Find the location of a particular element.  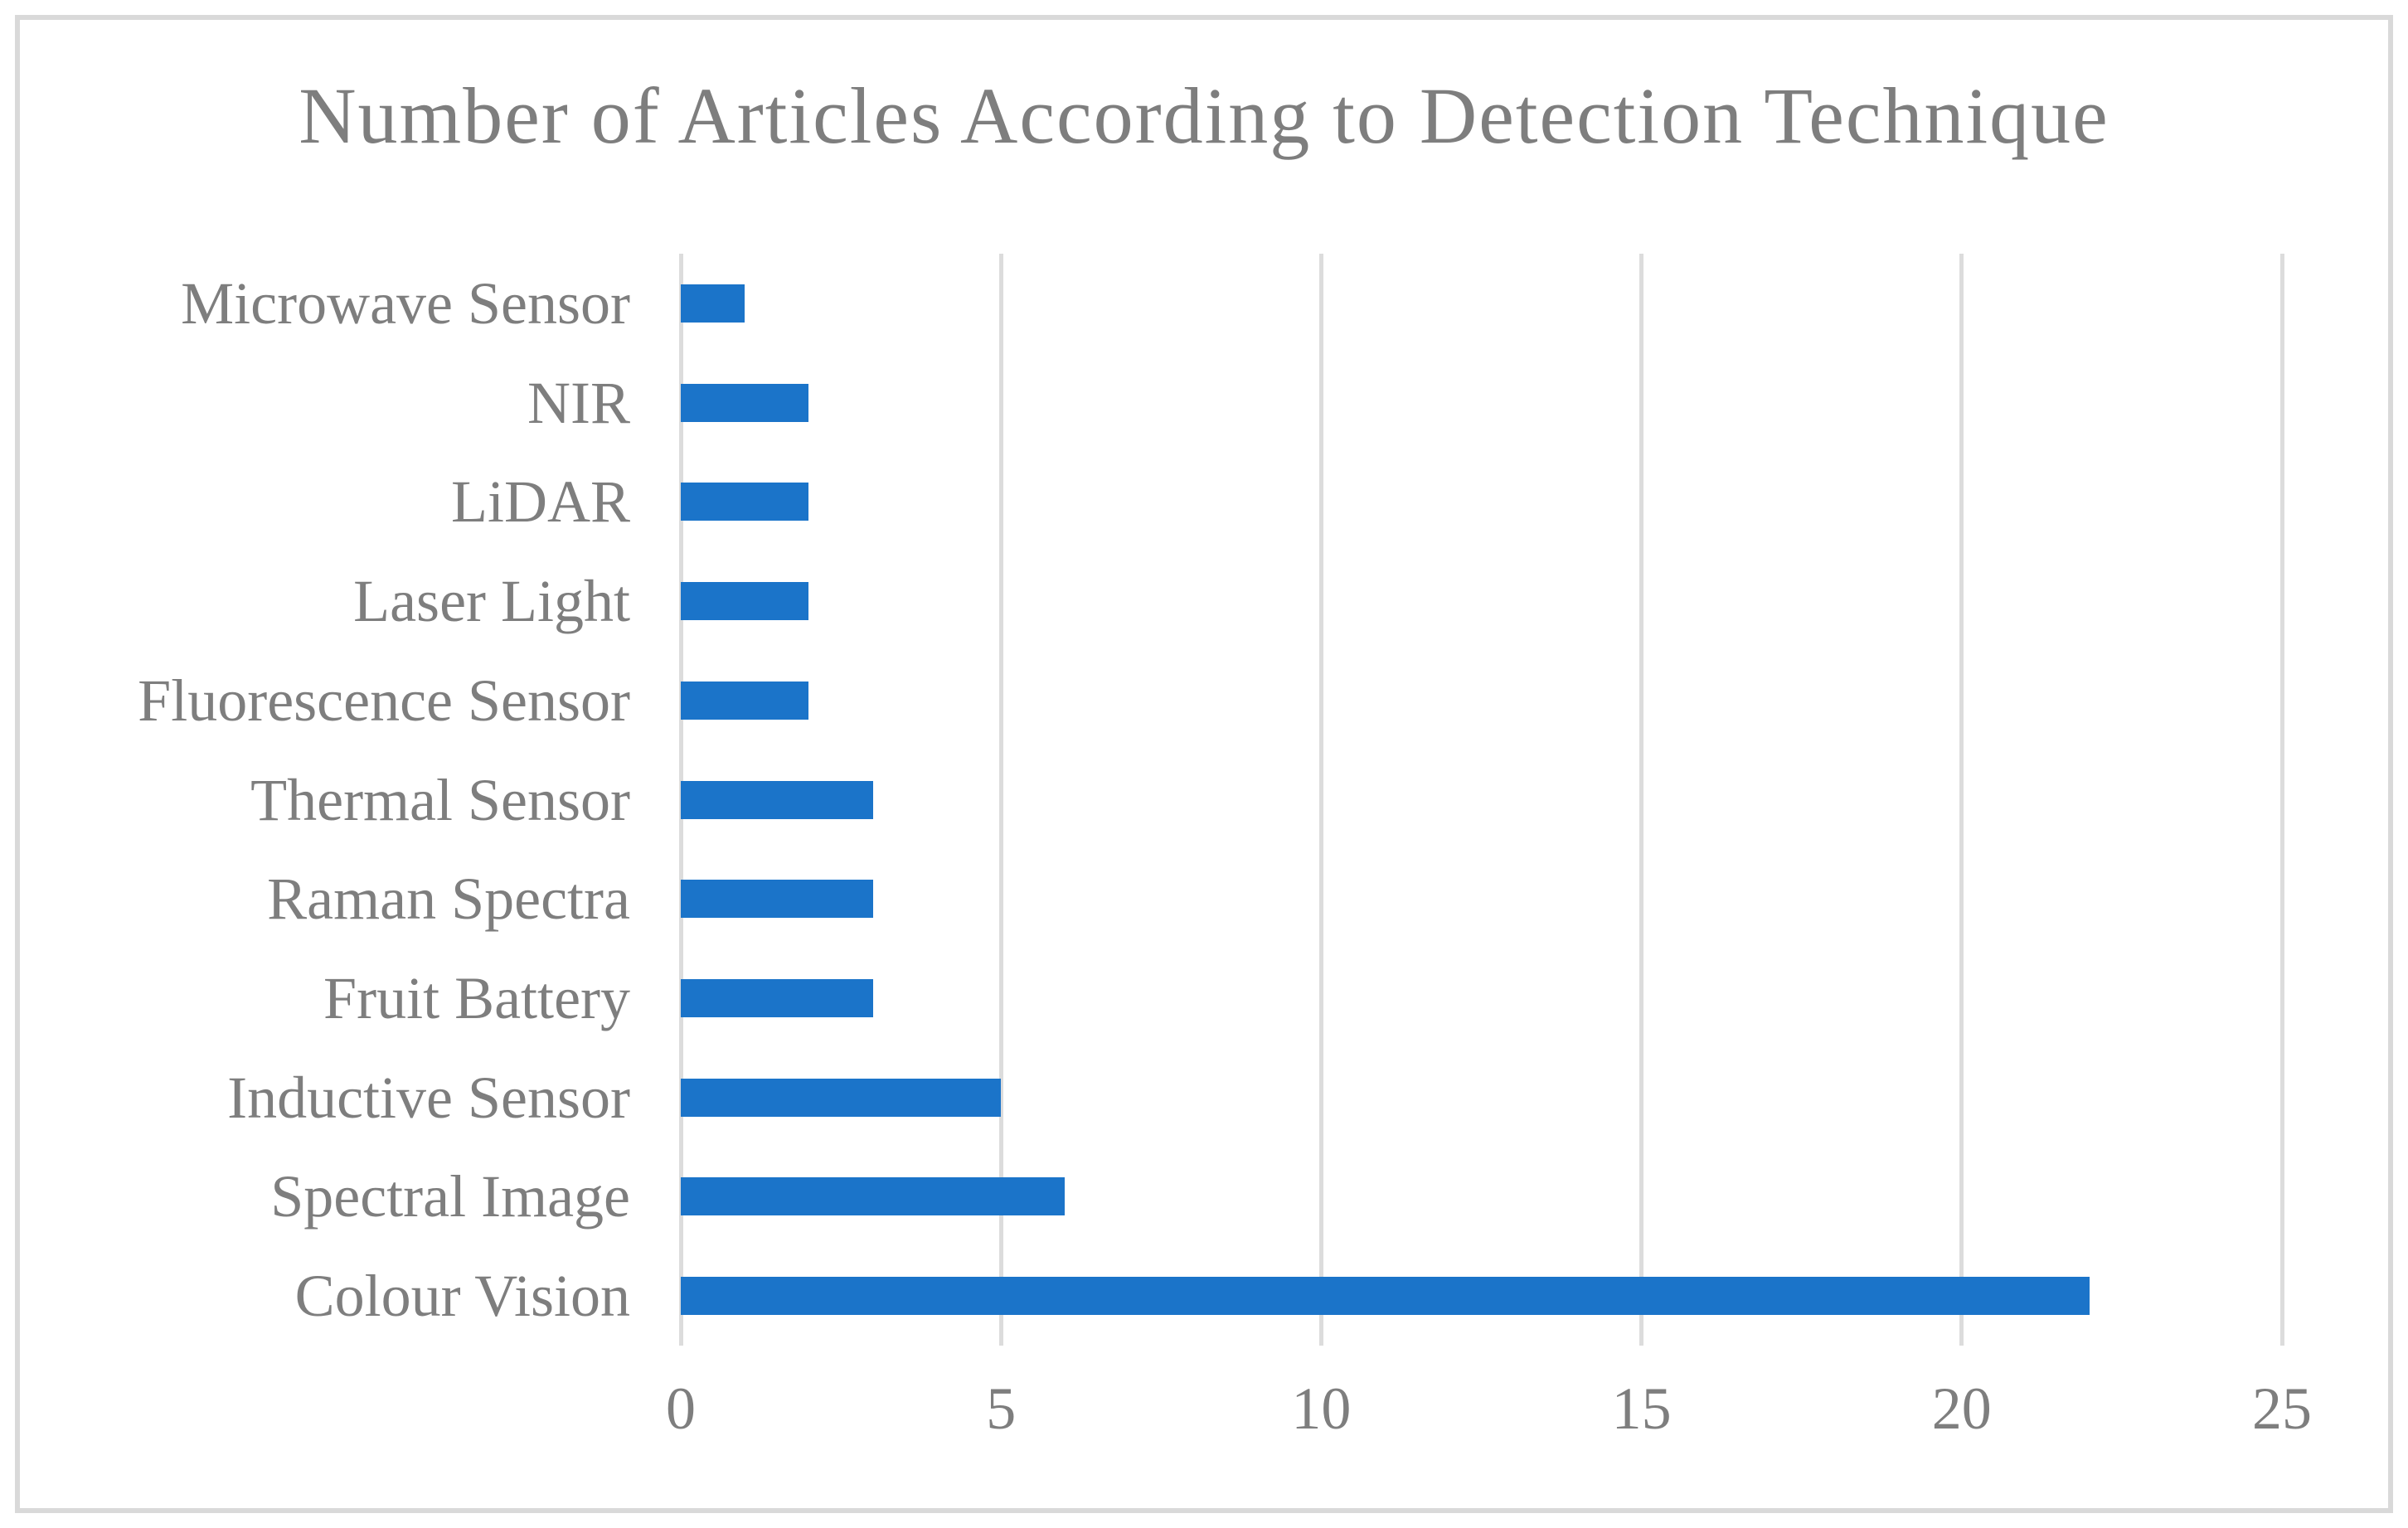

bar-nir is located at coordinates (745, 402).